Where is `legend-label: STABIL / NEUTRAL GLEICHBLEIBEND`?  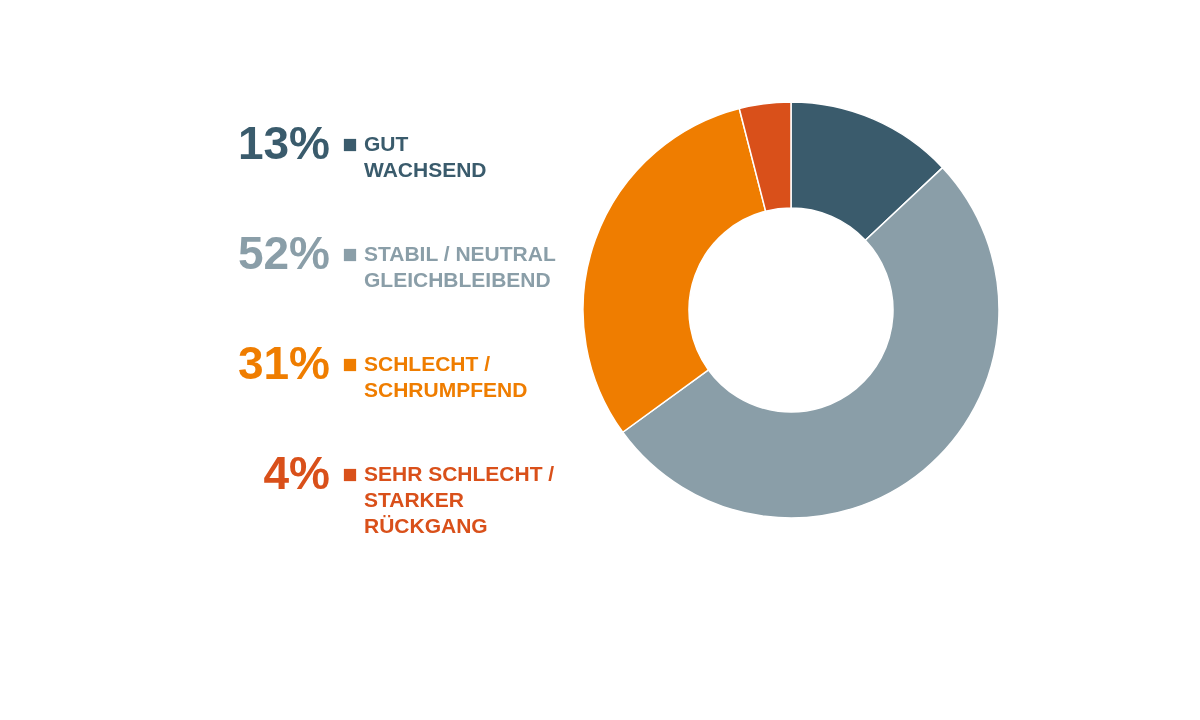 legend-label: STABIL / NEUTRAL GLEICHBLEIBEND is located at coordinates (460, 266).